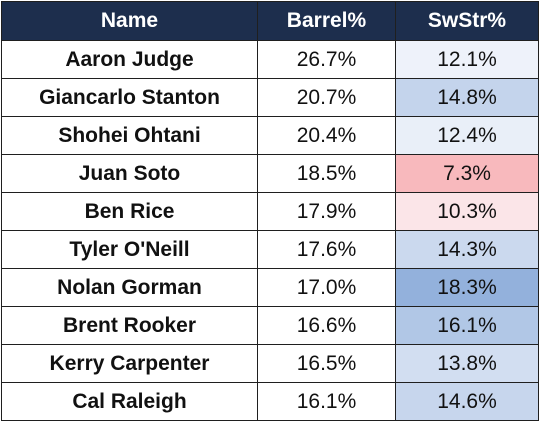  What do you see at coordinates (467, 21) in the screenshot?
I see `column-header-swstr: SwStr%` at bounding box center [467, 21].